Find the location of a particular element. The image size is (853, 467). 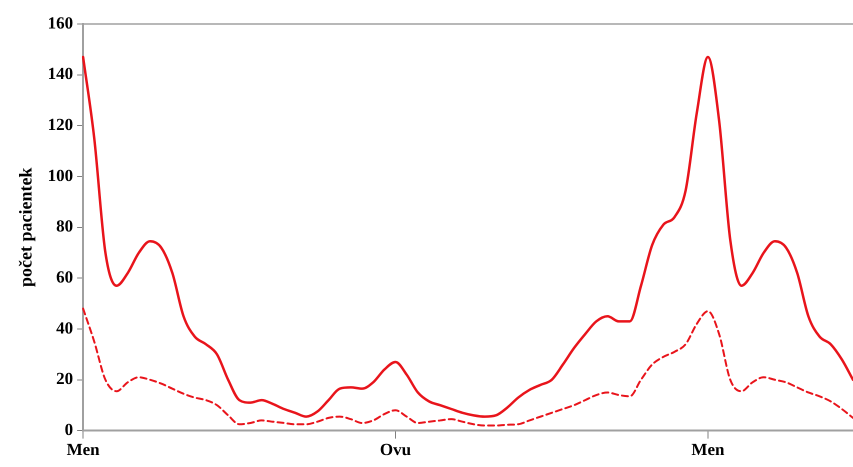

y-tick-label: 0 is located at coordinates (69, 429).